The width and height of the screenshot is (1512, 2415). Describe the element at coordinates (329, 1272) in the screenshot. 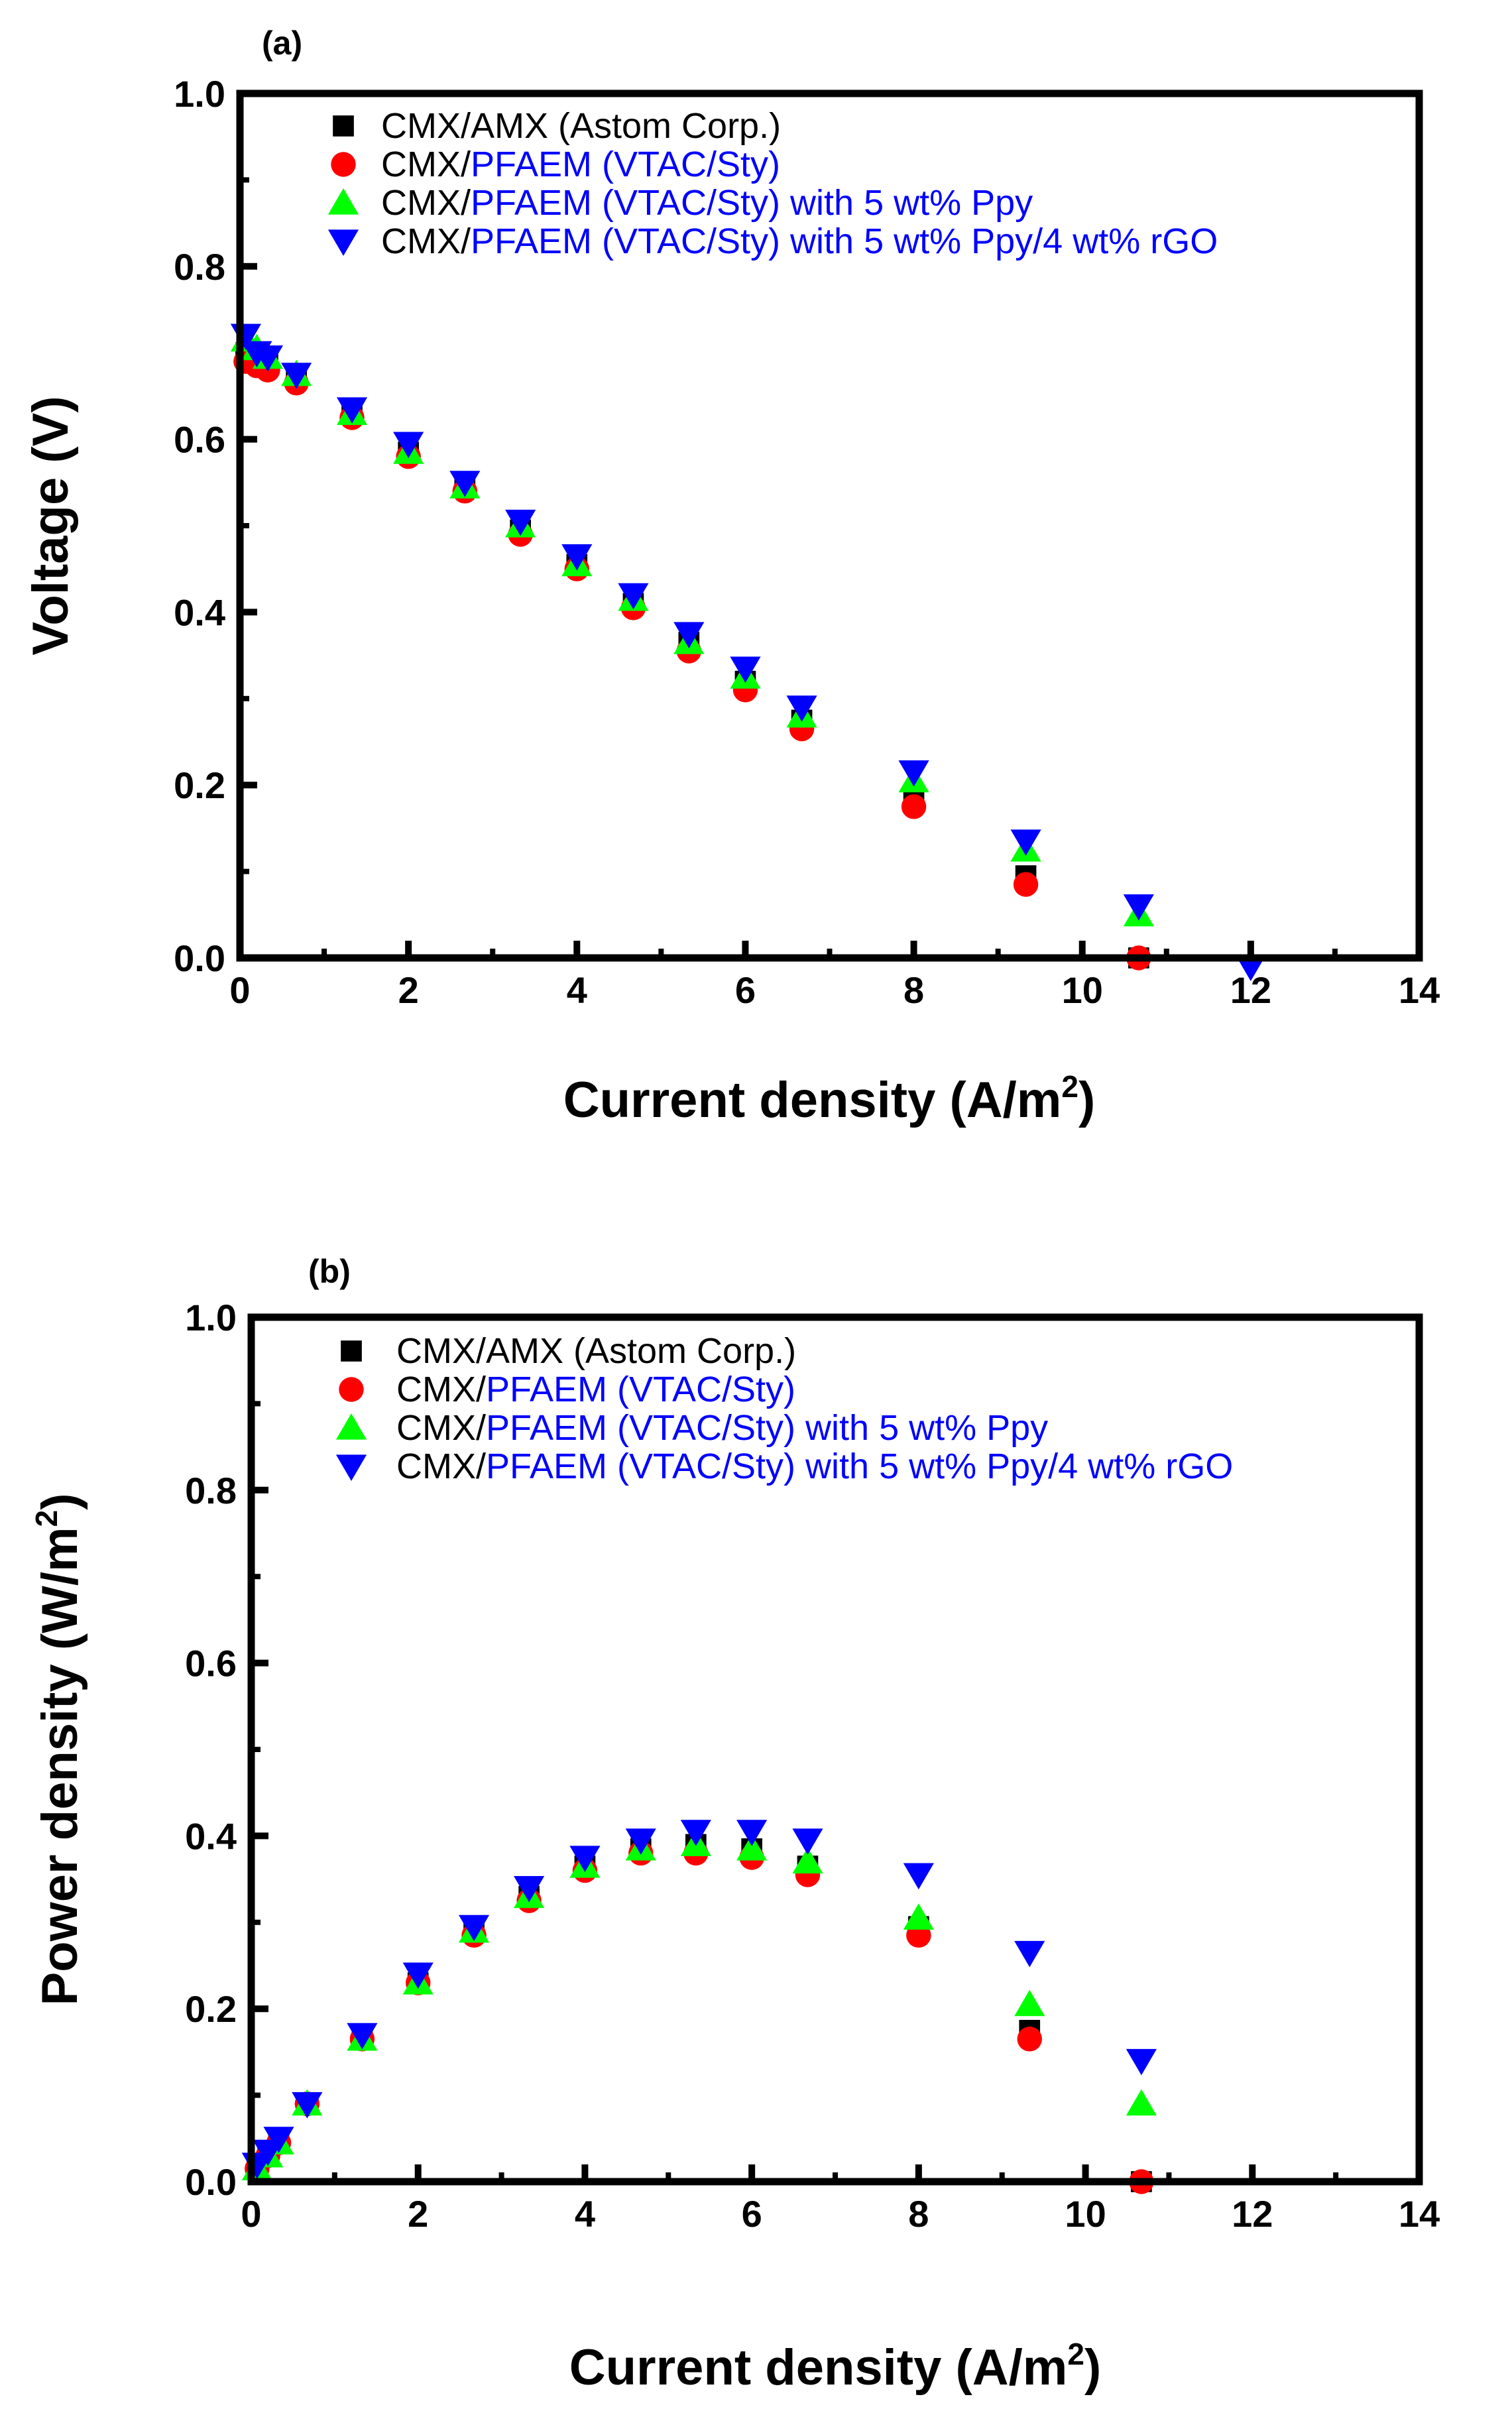

I see `panel-b-label: (b)` at that location.